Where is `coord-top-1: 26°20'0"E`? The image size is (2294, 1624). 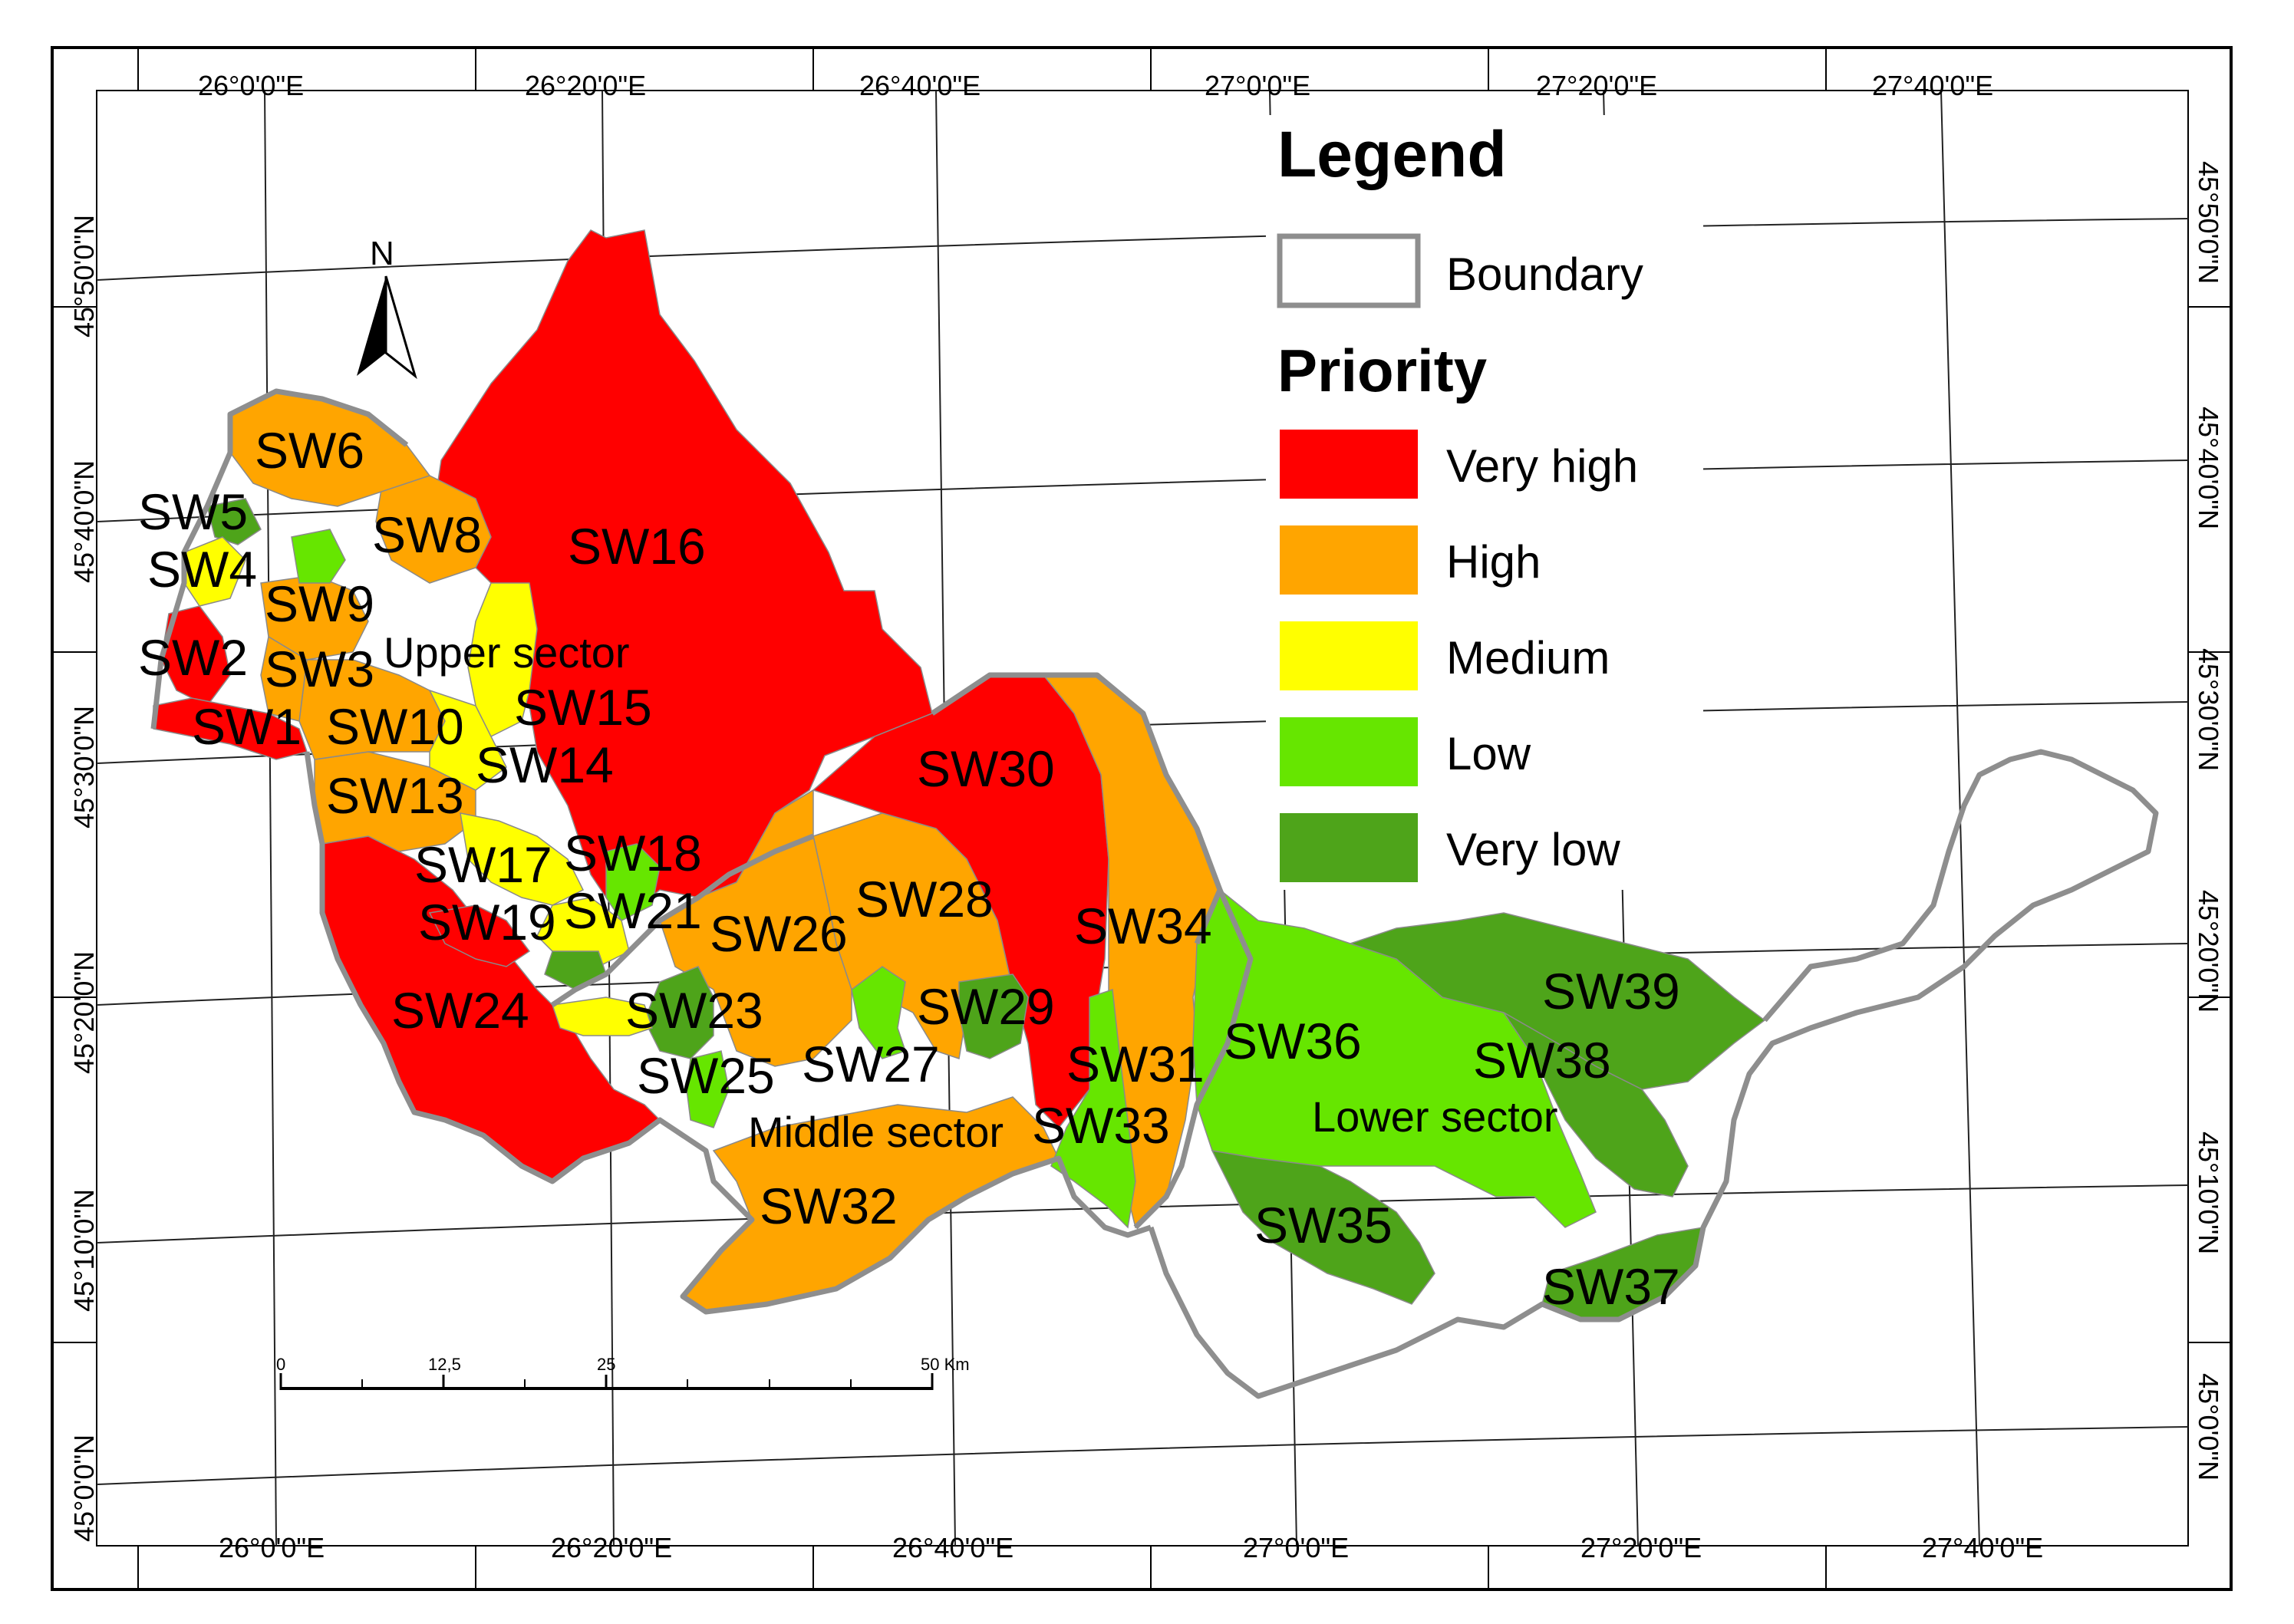 coord-top-1: 26°20'0"E is located at coordinates (585, 85).